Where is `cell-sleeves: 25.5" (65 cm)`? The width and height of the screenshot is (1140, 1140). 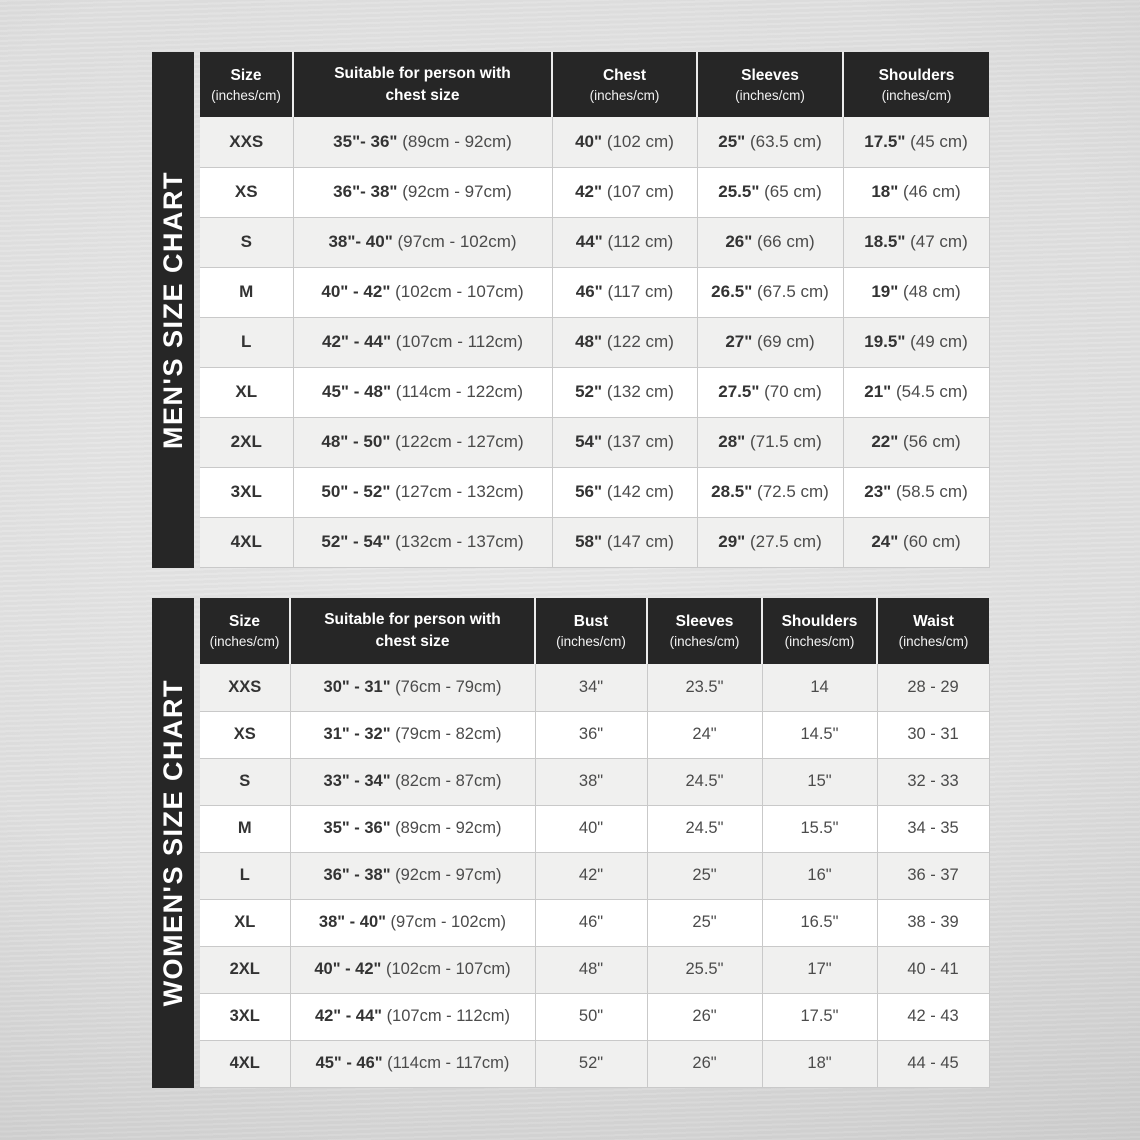 cell-sleeves: 25.5" (65 cm) is located at coordinates (770, 192).